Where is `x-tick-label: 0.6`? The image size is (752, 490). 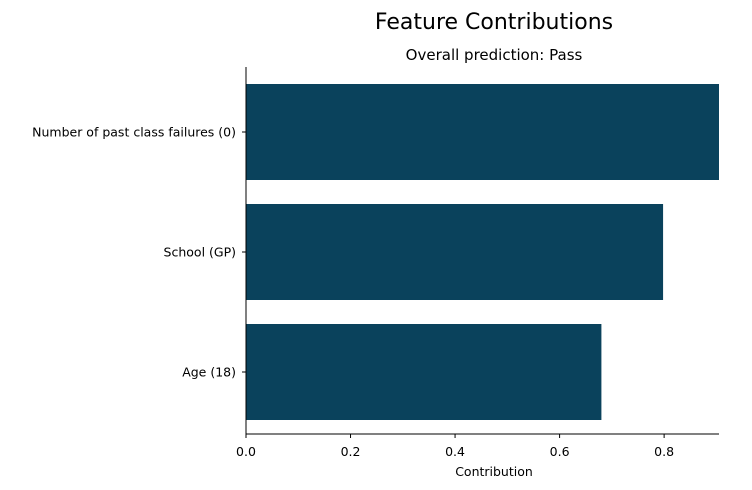 x-tick-label: 0.6 is located at coordinates (560, 451).